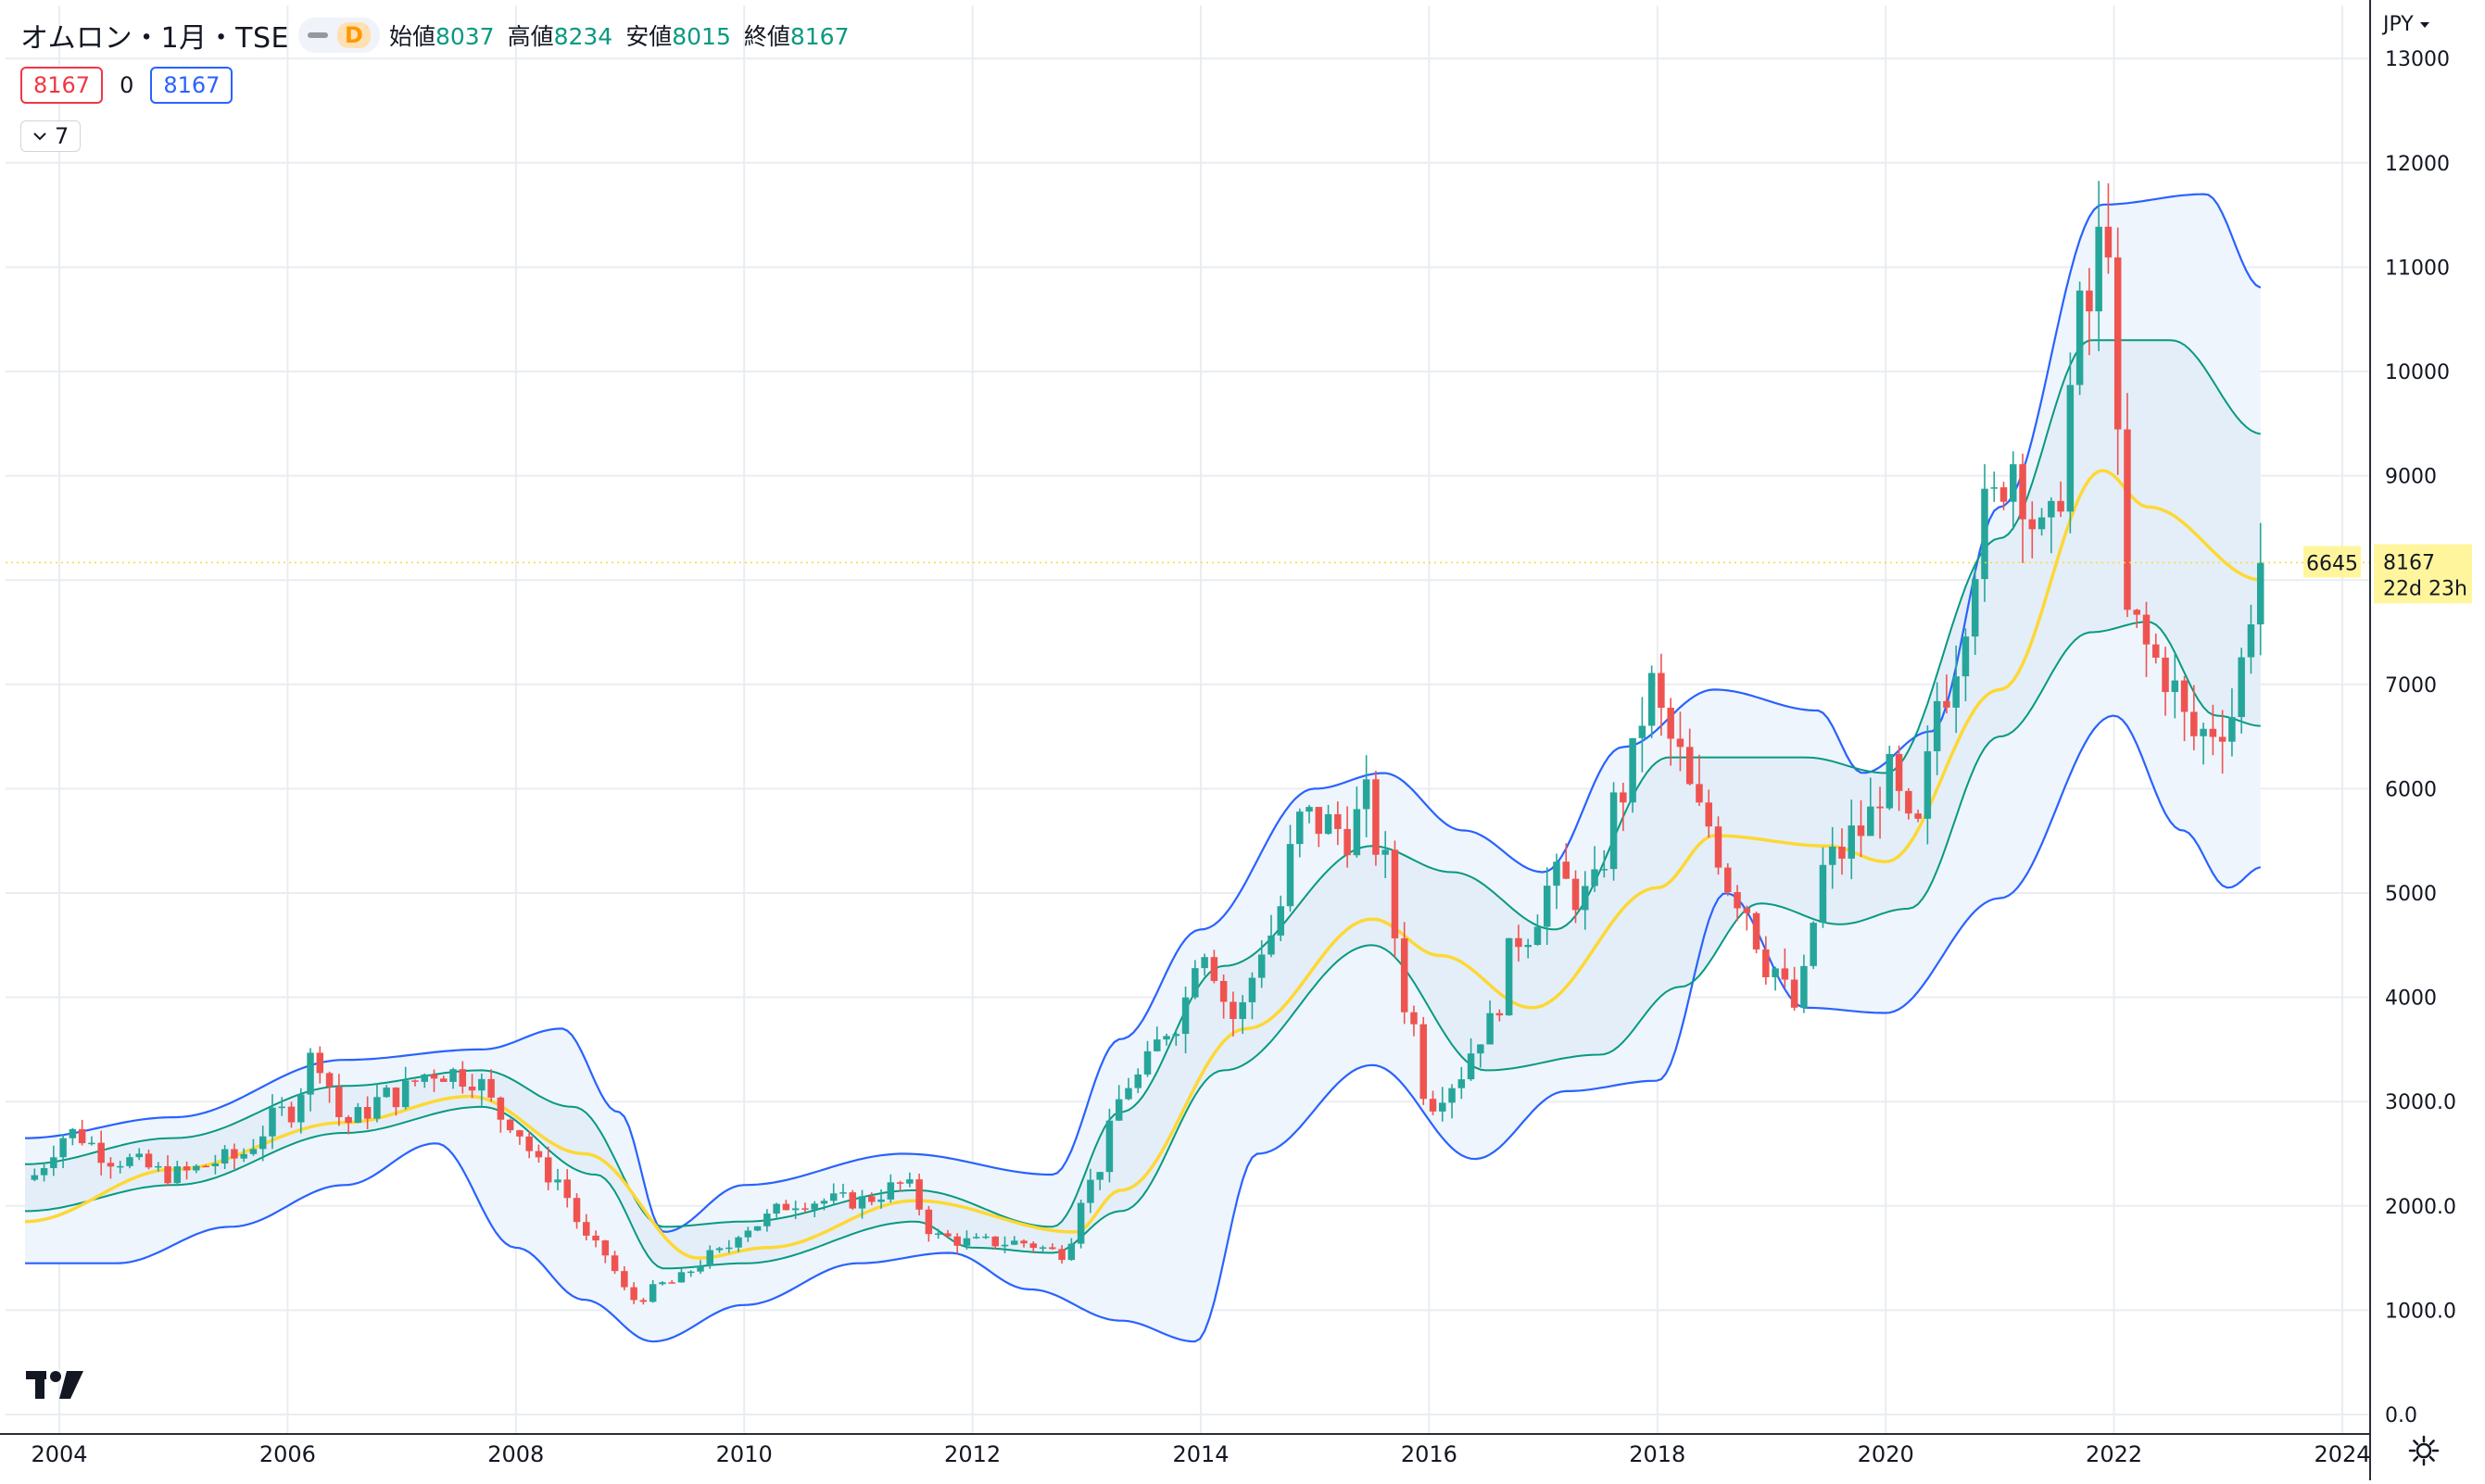 This screenshot has height=1484, width=2485. I want to click on currency-selector: JPY, so click(2407, 24).